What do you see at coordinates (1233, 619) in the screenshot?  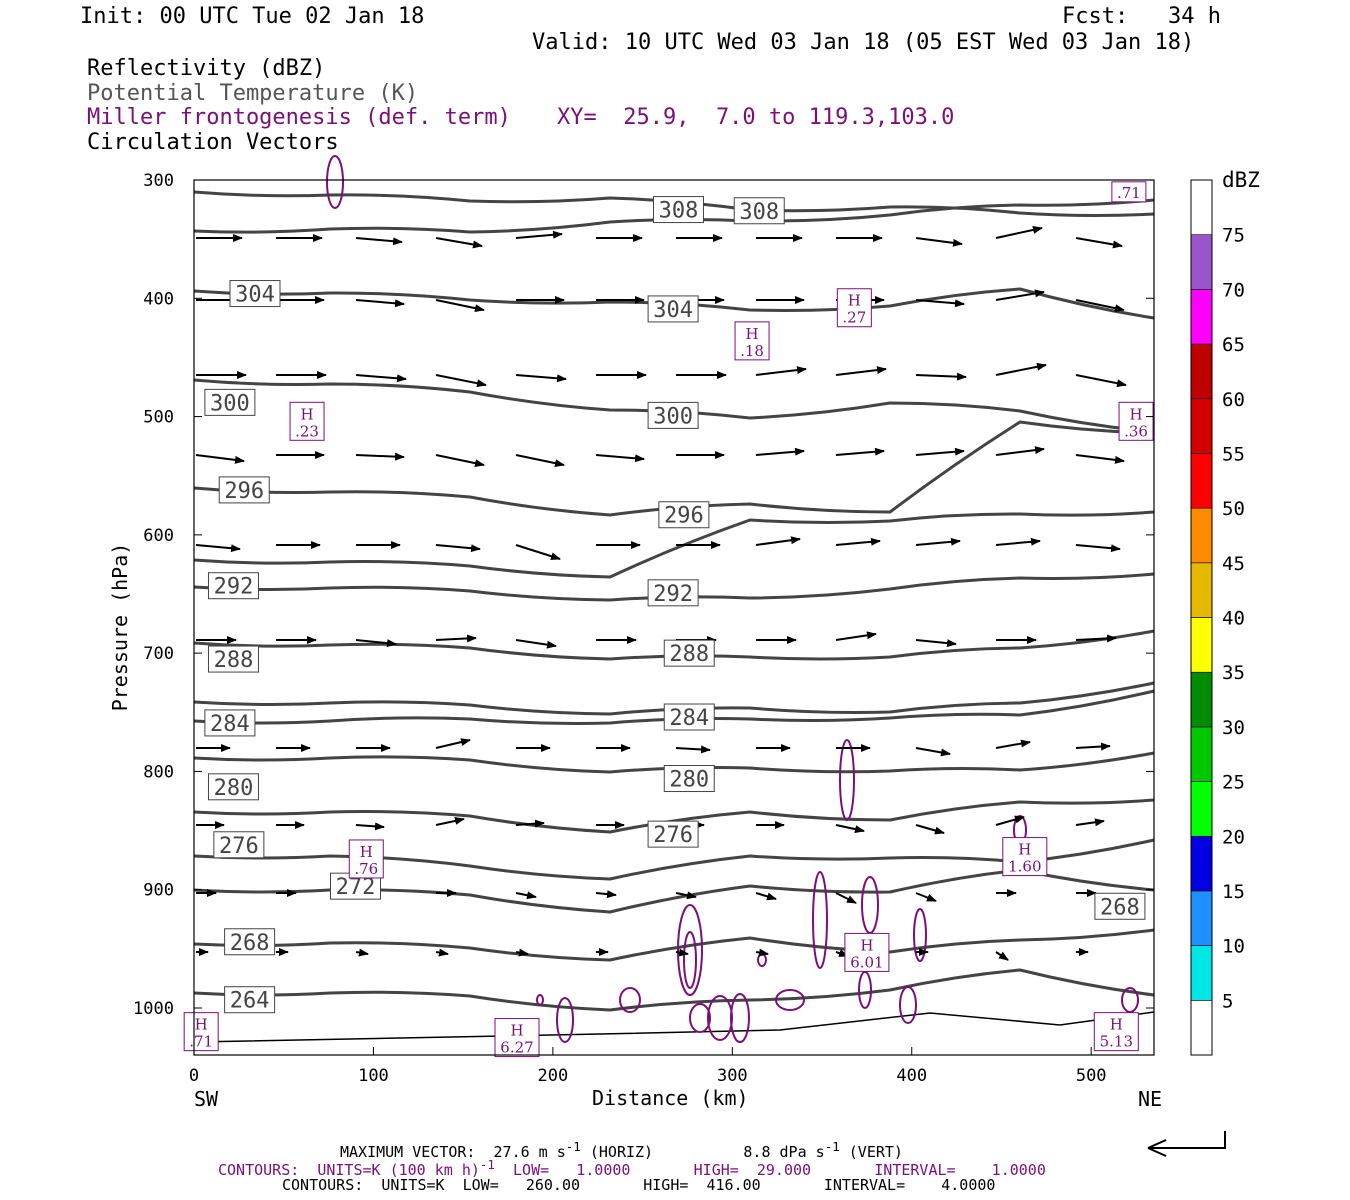 I see `colorbar-label: 40` at bounding box center [1233, 619].